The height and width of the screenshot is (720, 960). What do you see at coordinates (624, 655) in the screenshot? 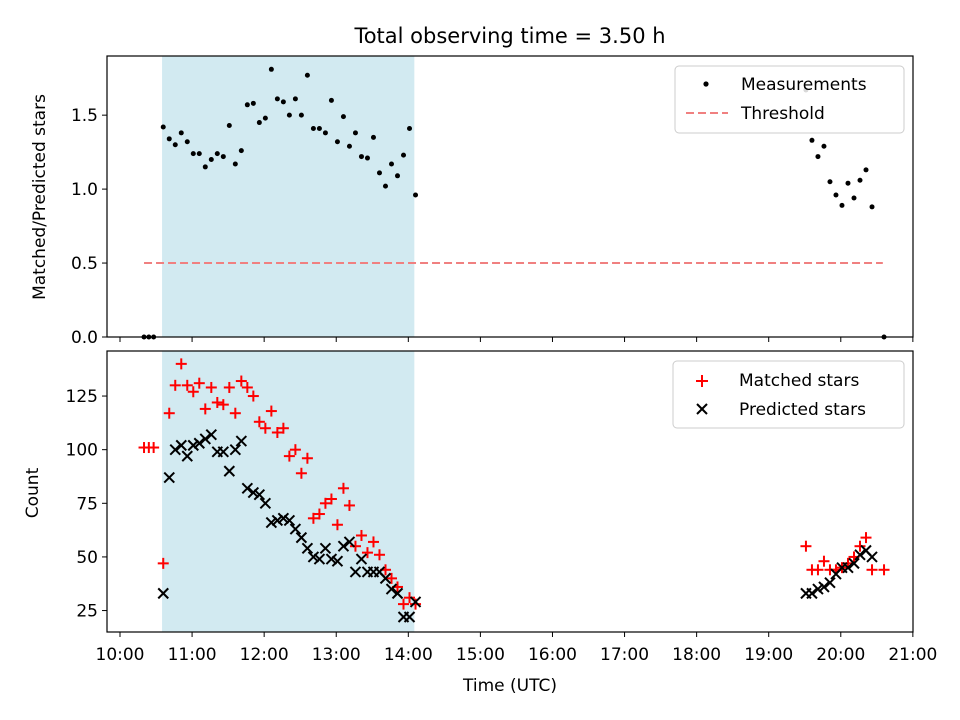
I see `x-tick-label: 17:00` at bounding box center [624, 655].